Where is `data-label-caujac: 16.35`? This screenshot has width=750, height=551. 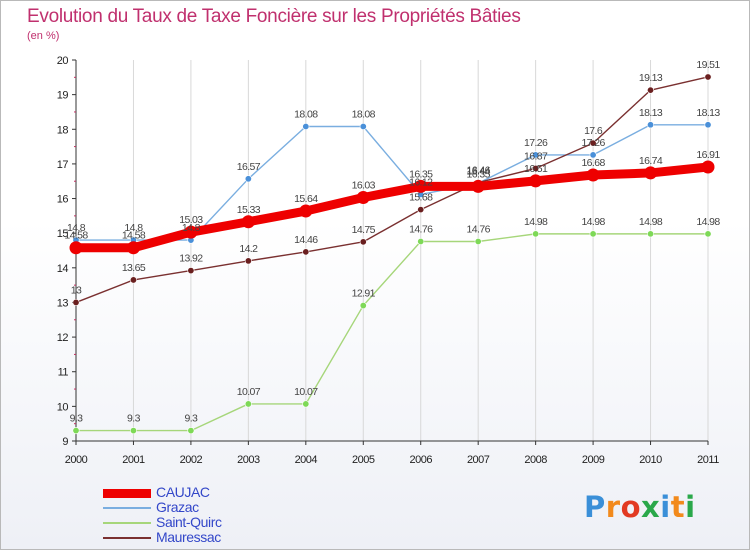 data-label-caujac: 16.35 is located at coordinates (479, 174).